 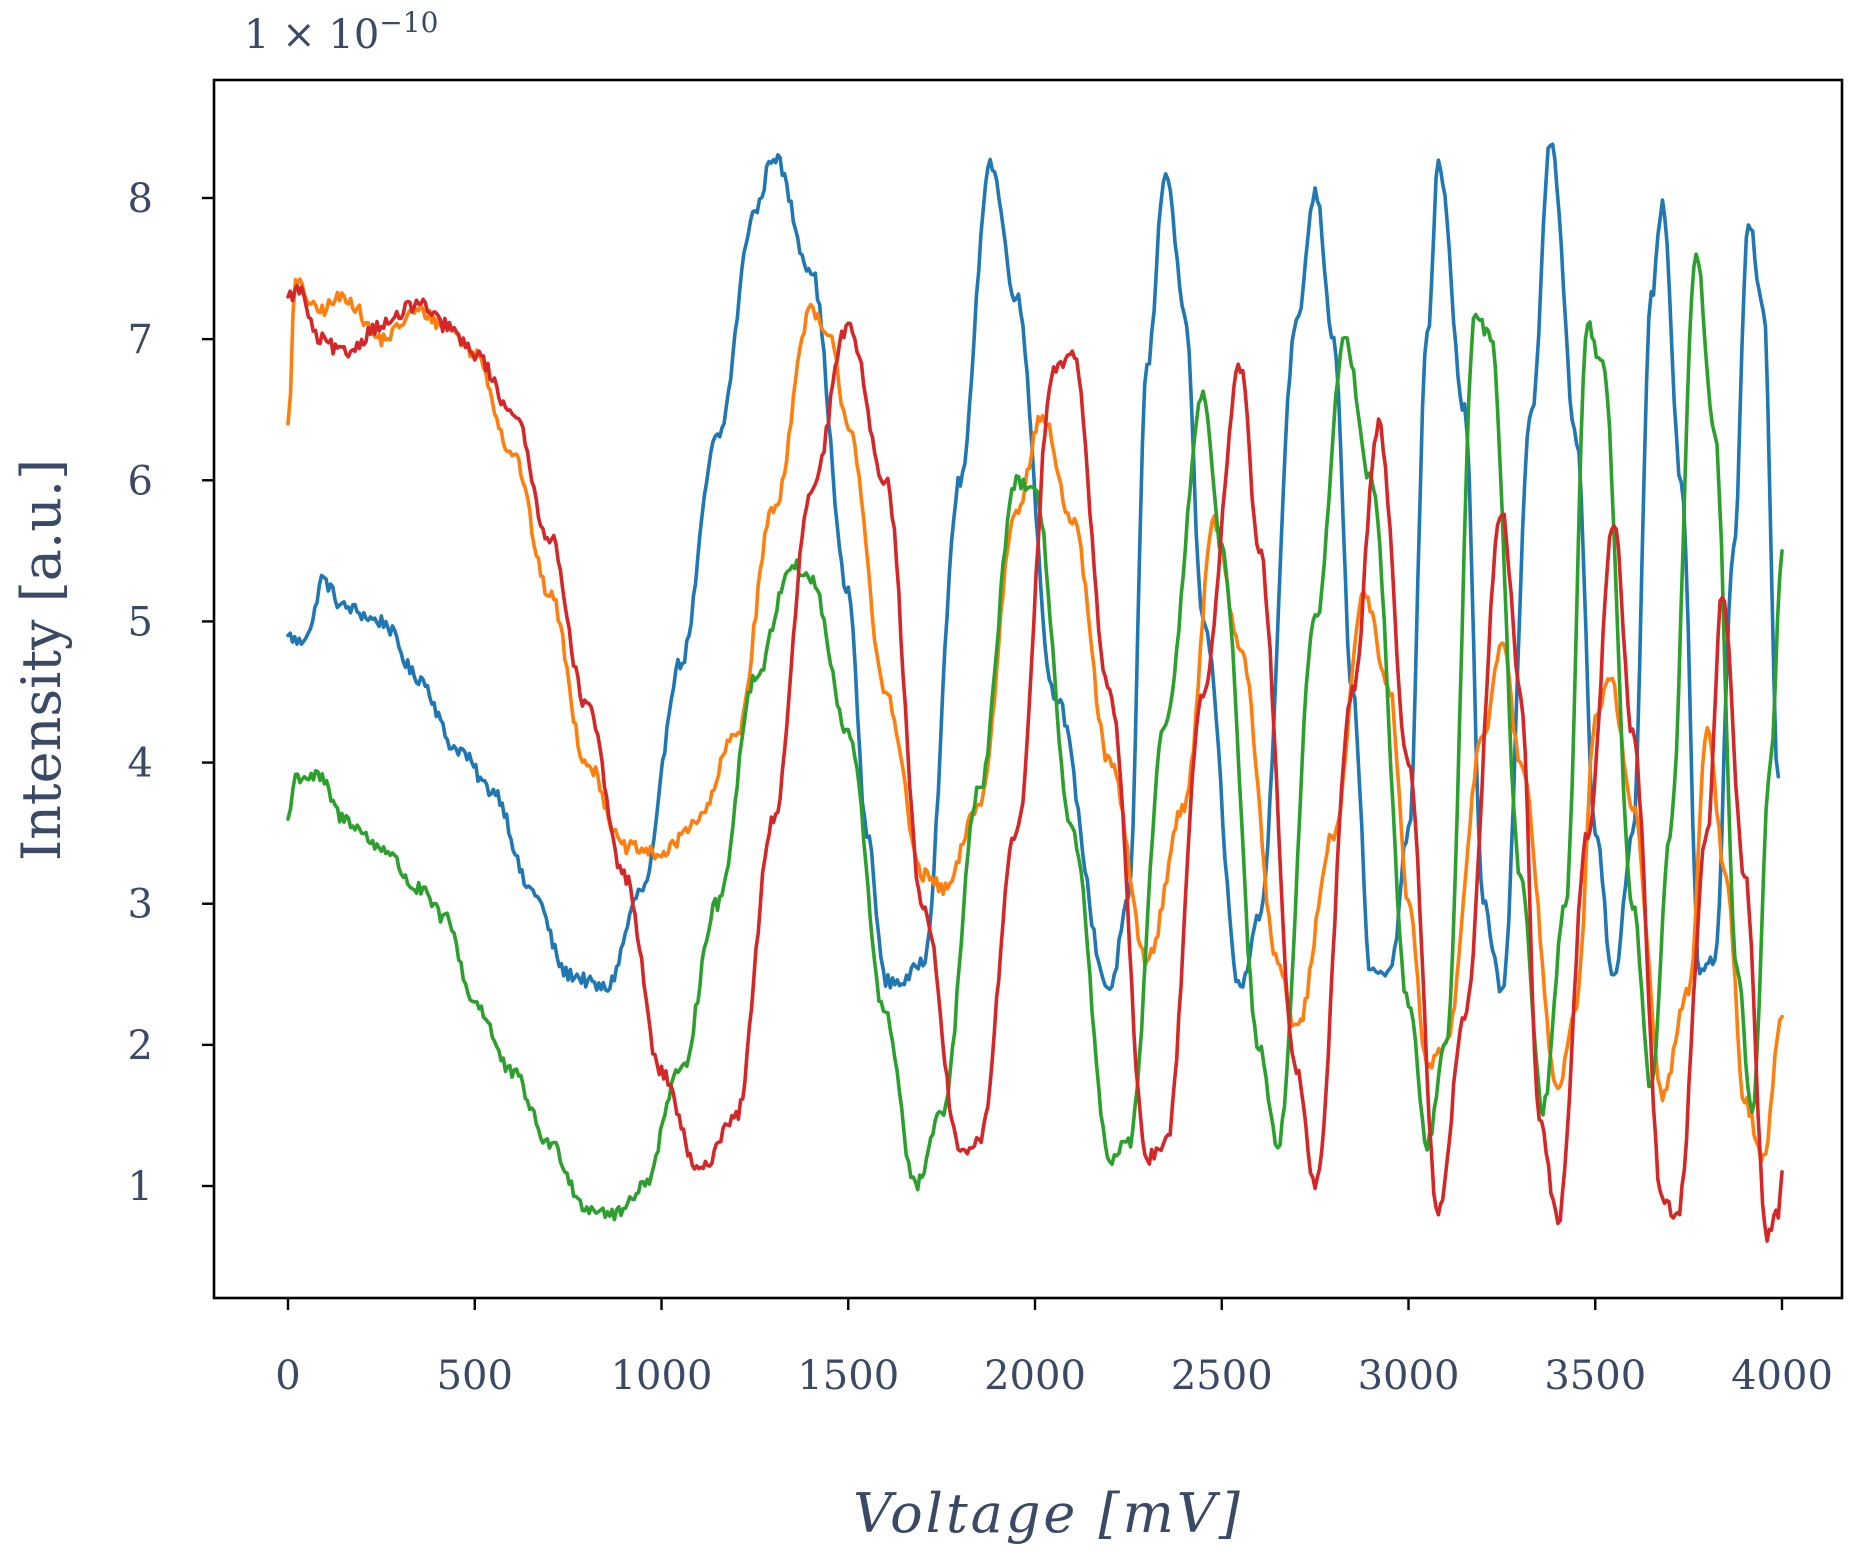 What do you see at coordinates (408, 22) in the screenshot?
I see `y-offset-exponent: −10` at bounding box center [408, 22].